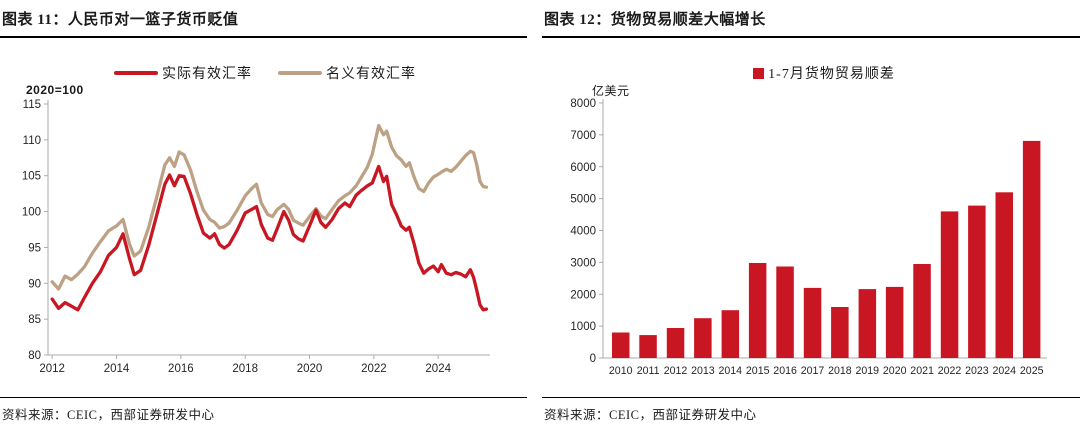 Image resolution: width=1080 pixels, height=433 pixels. Describe the element at coordinates (265, 73) in the screenshot. I see `line-chart-legend: 实际有效汇率 名义有效汇率` at that location.